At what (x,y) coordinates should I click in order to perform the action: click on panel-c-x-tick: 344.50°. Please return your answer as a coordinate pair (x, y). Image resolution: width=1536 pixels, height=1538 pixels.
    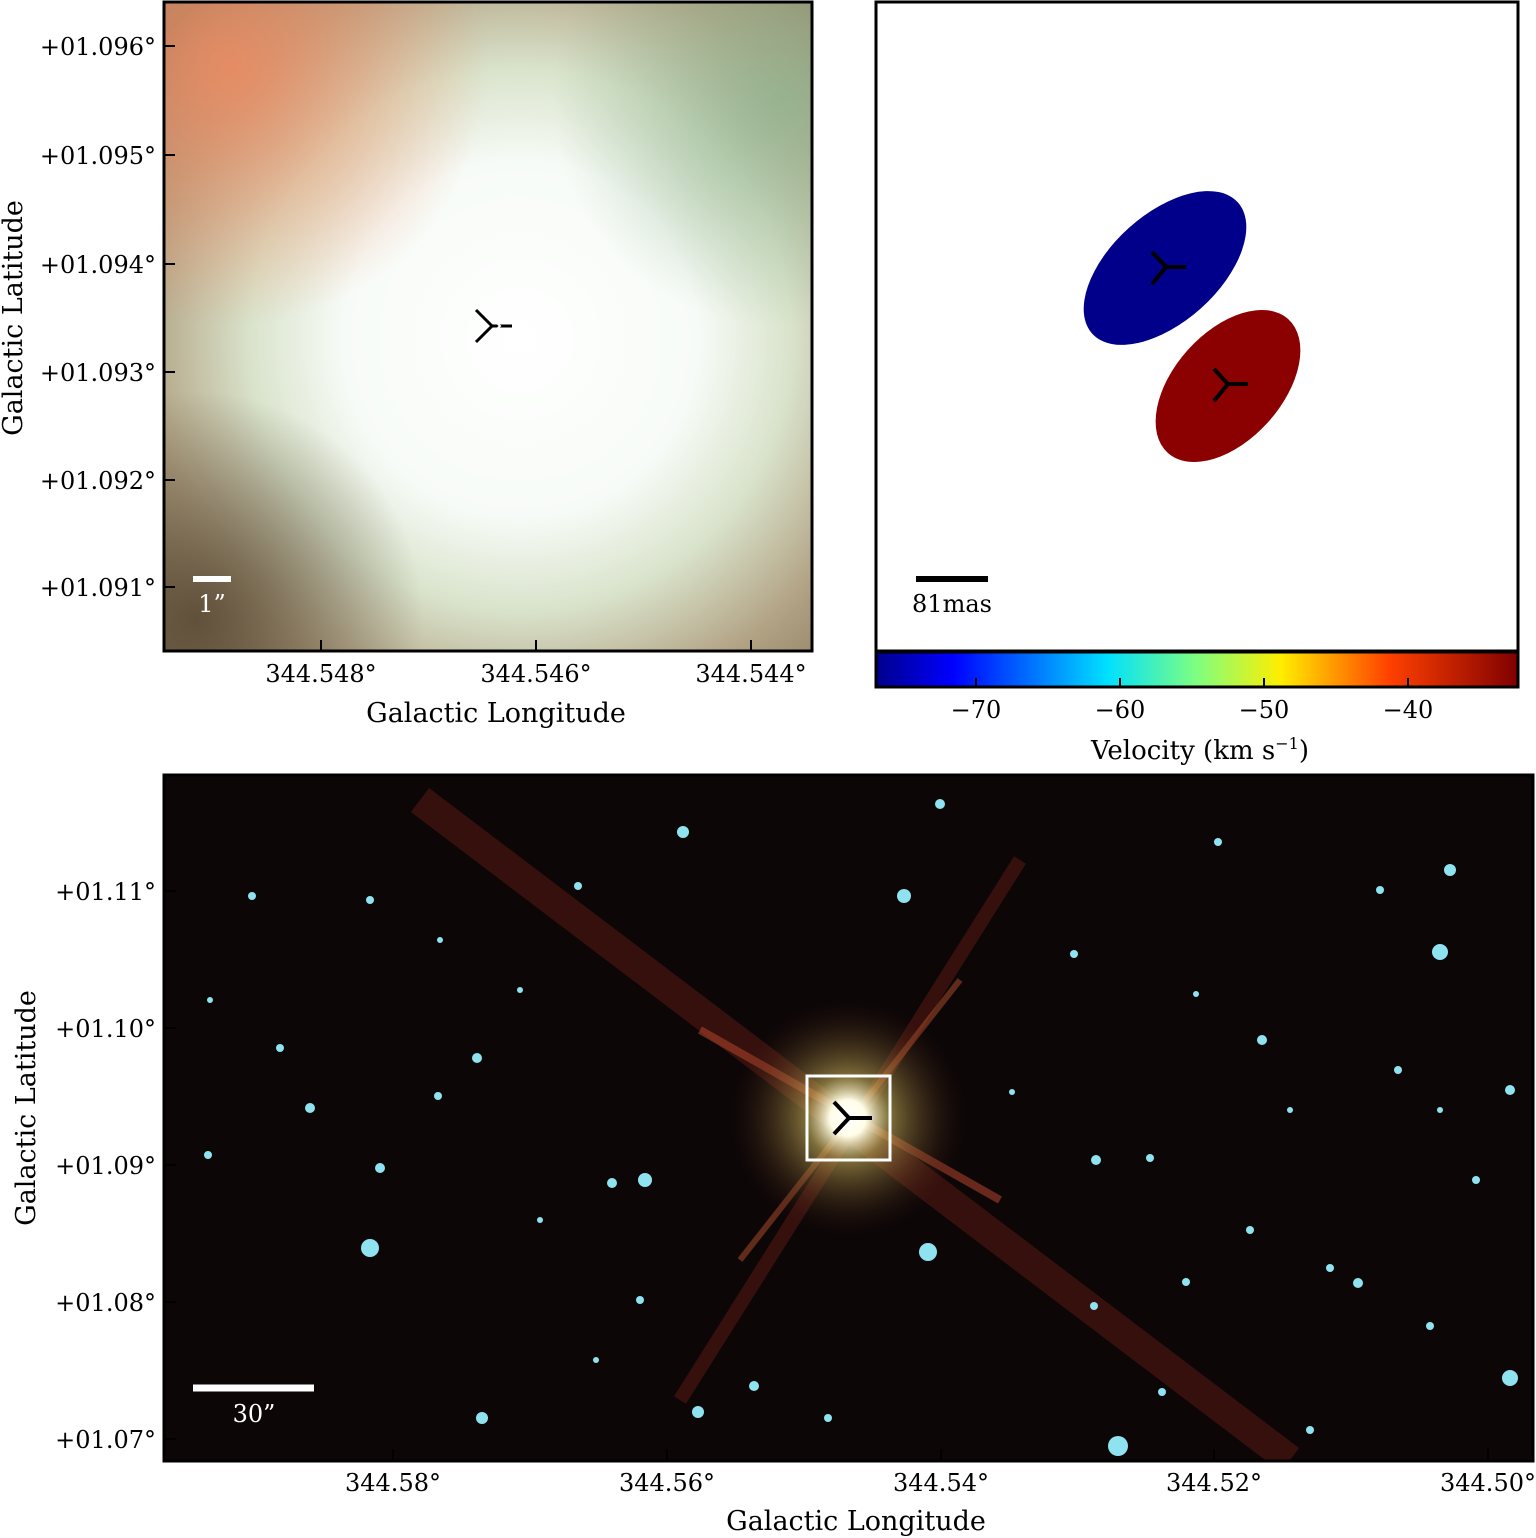
    Looking at the image, I should click on (1488, 1483).